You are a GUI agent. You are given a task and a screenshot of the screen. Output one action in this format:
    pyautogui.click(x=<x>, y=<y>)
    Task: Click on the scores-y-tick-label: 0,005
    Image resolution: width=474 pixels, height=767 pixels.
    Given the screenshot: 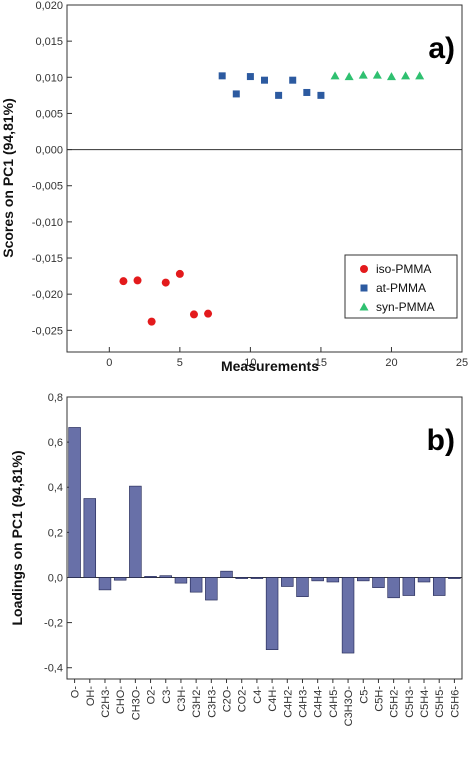 What is the action you would take?
    pyautogui.click(x=49, y=114)
    